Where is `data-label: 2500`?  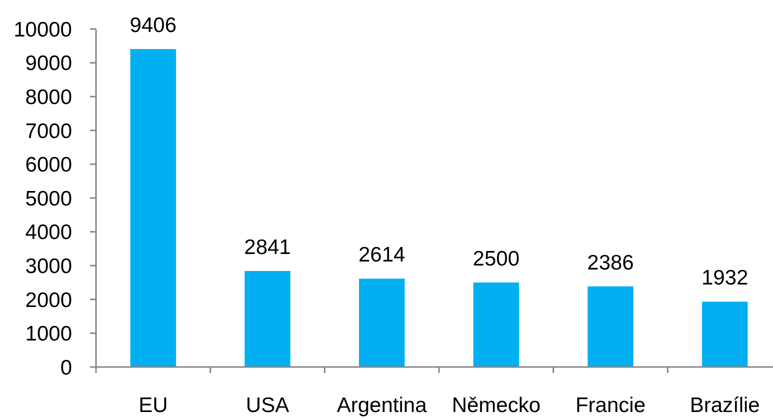
data-label: 2500 is located at coordinates (496, 259).